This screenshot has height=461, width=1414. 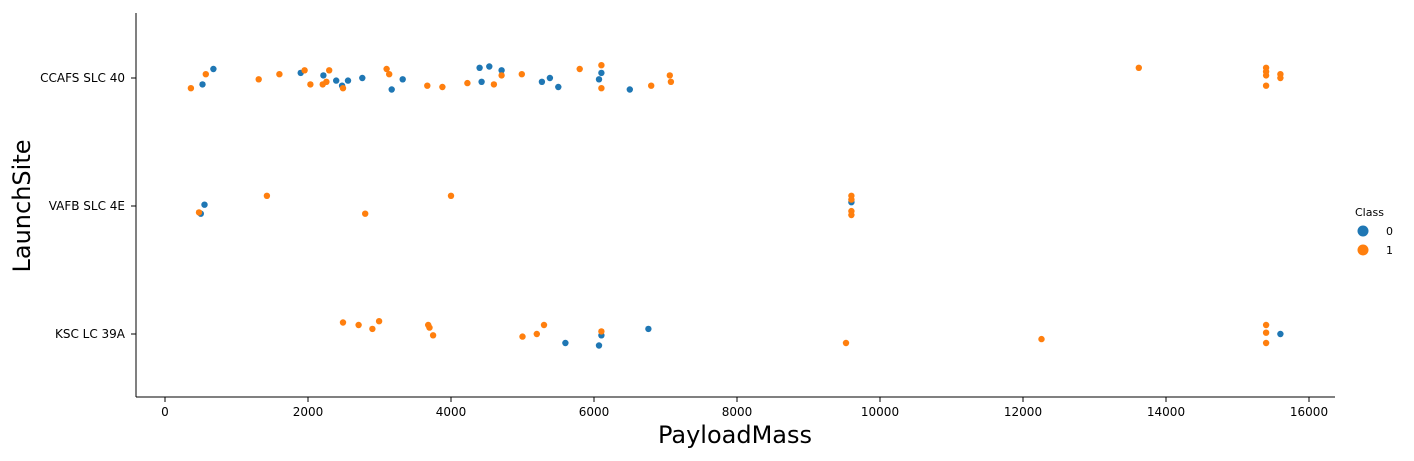 I want to click on y-tick-label: CCAFS SLC 40, so click(x=82, y=78).